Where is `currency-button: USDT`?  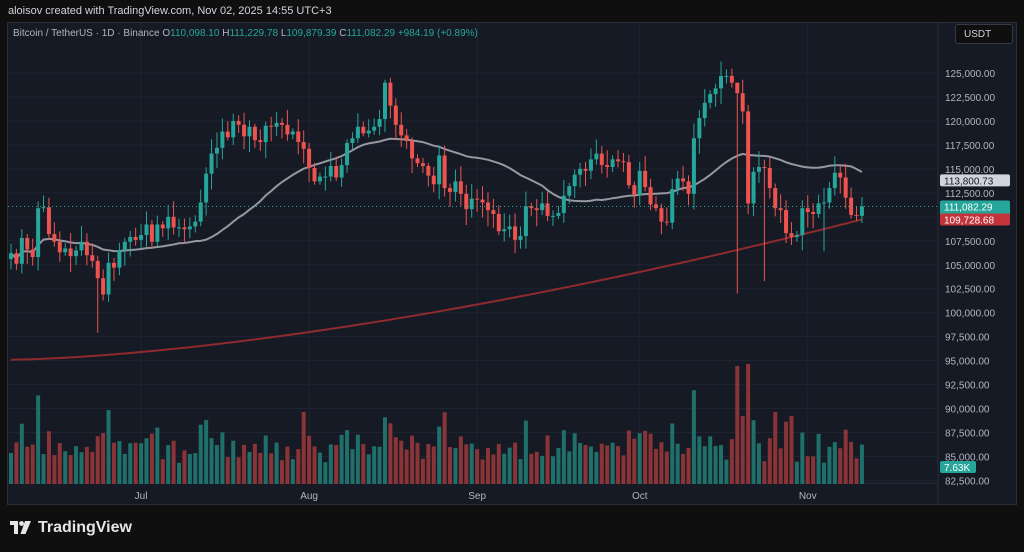
currency-button: USDT is located at coordinates (984, 34).